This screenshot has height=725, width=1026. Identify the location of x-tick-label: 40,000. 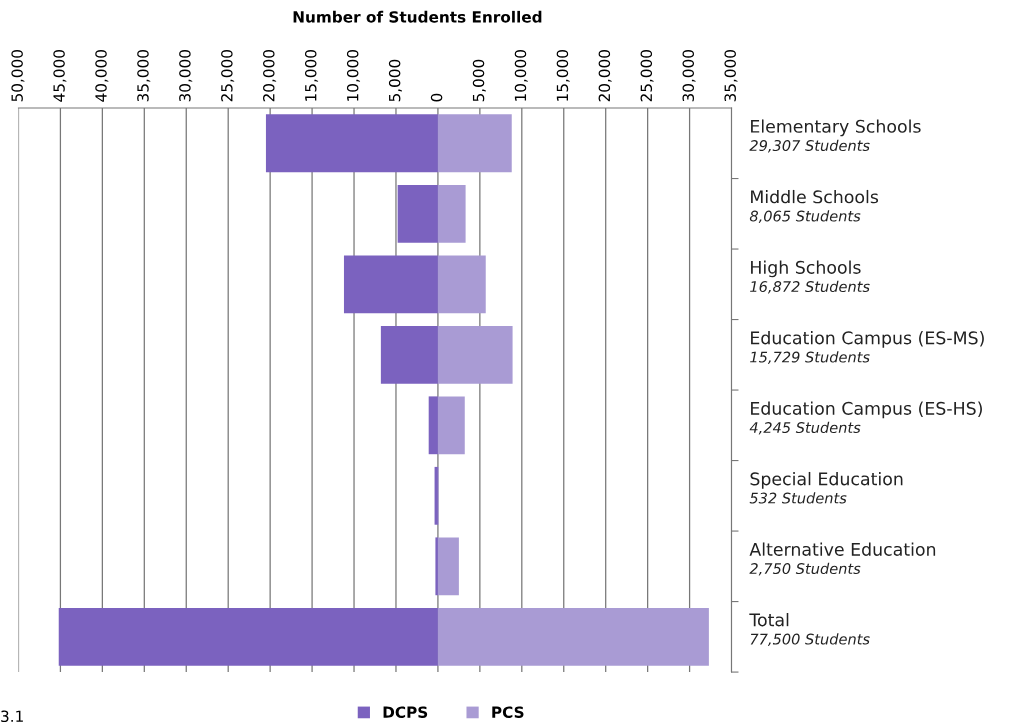
(102, 76).